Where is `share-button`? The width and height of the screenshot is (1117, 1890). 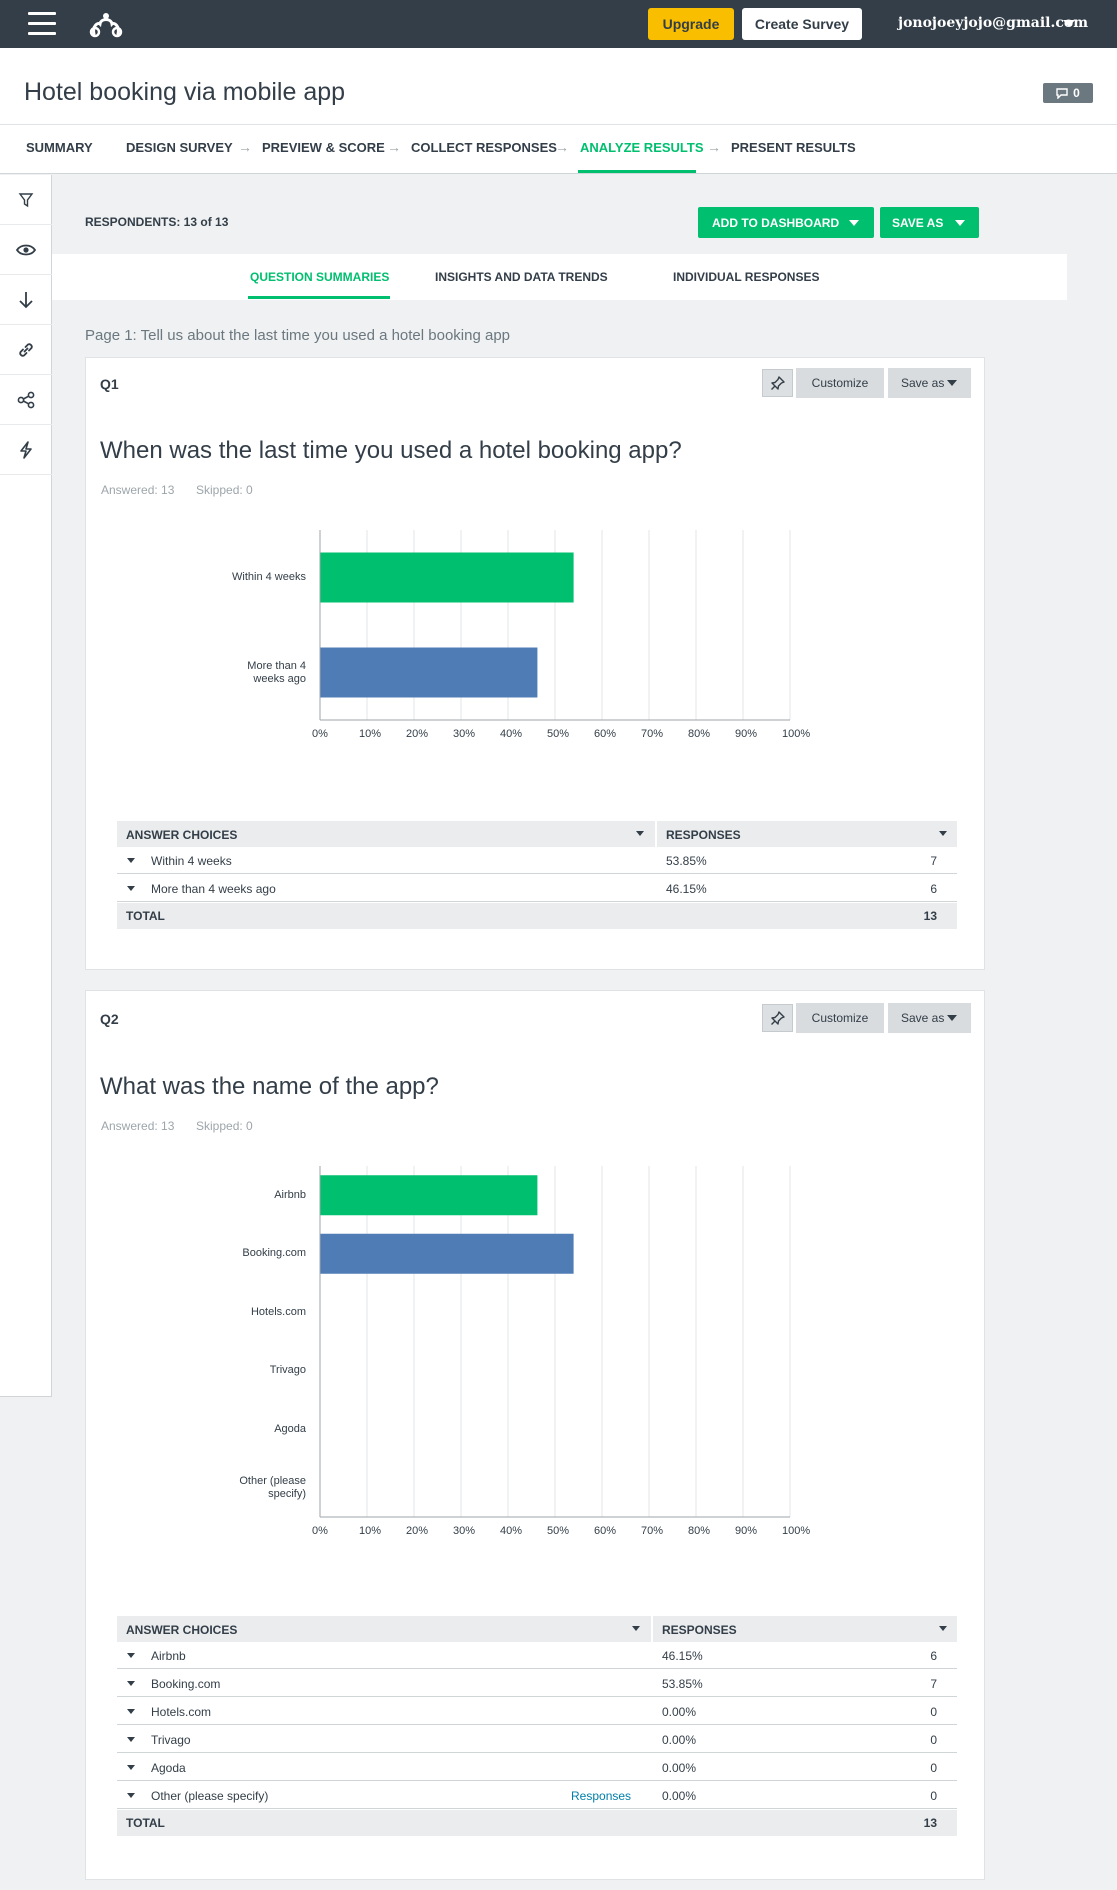
share-button is located at coordinates (26, 400).